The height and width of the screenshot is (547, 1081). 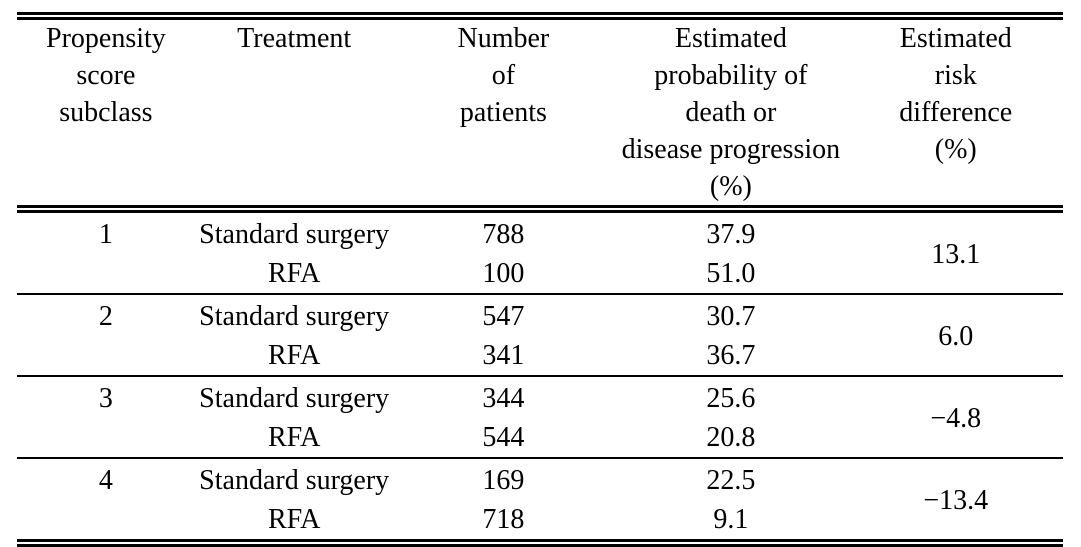 What do you see at coordinates (106, 500) in the screenshot?
I see `subclass-cell: 4` at bounding box center [106, 500].